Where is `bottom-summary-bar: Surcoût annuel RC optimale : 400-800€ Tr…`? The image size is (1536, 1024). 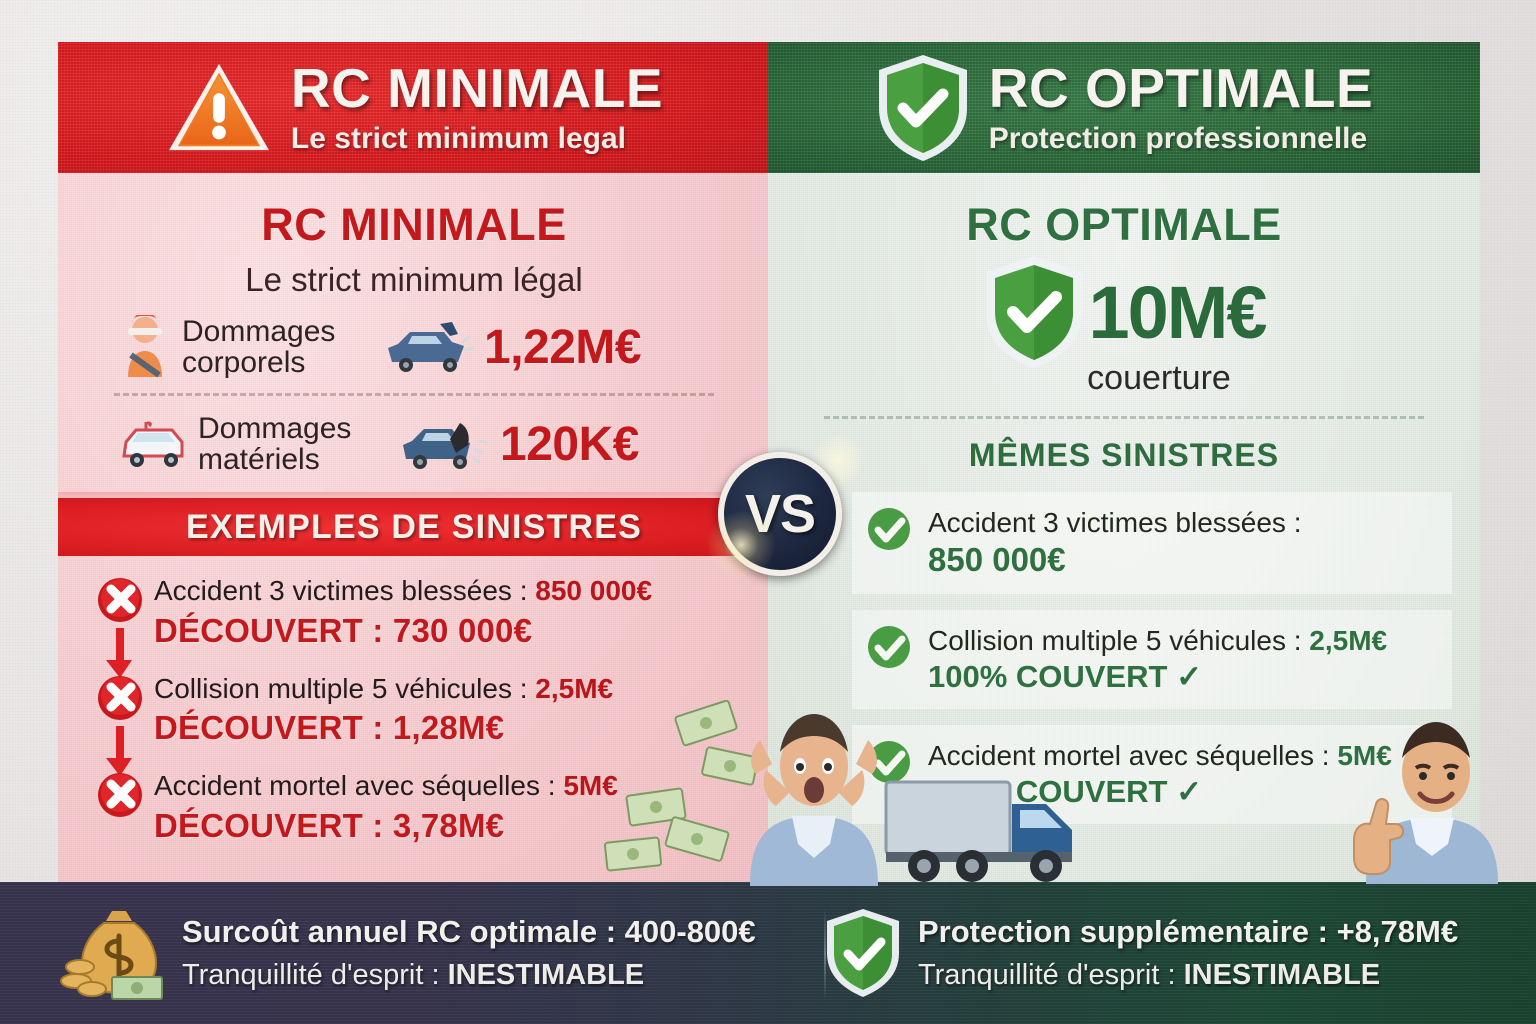 bottom-summary-bar: Surcoût annuel RC optimale : 400-800€ Tr… is located at coordinates (768, 953).